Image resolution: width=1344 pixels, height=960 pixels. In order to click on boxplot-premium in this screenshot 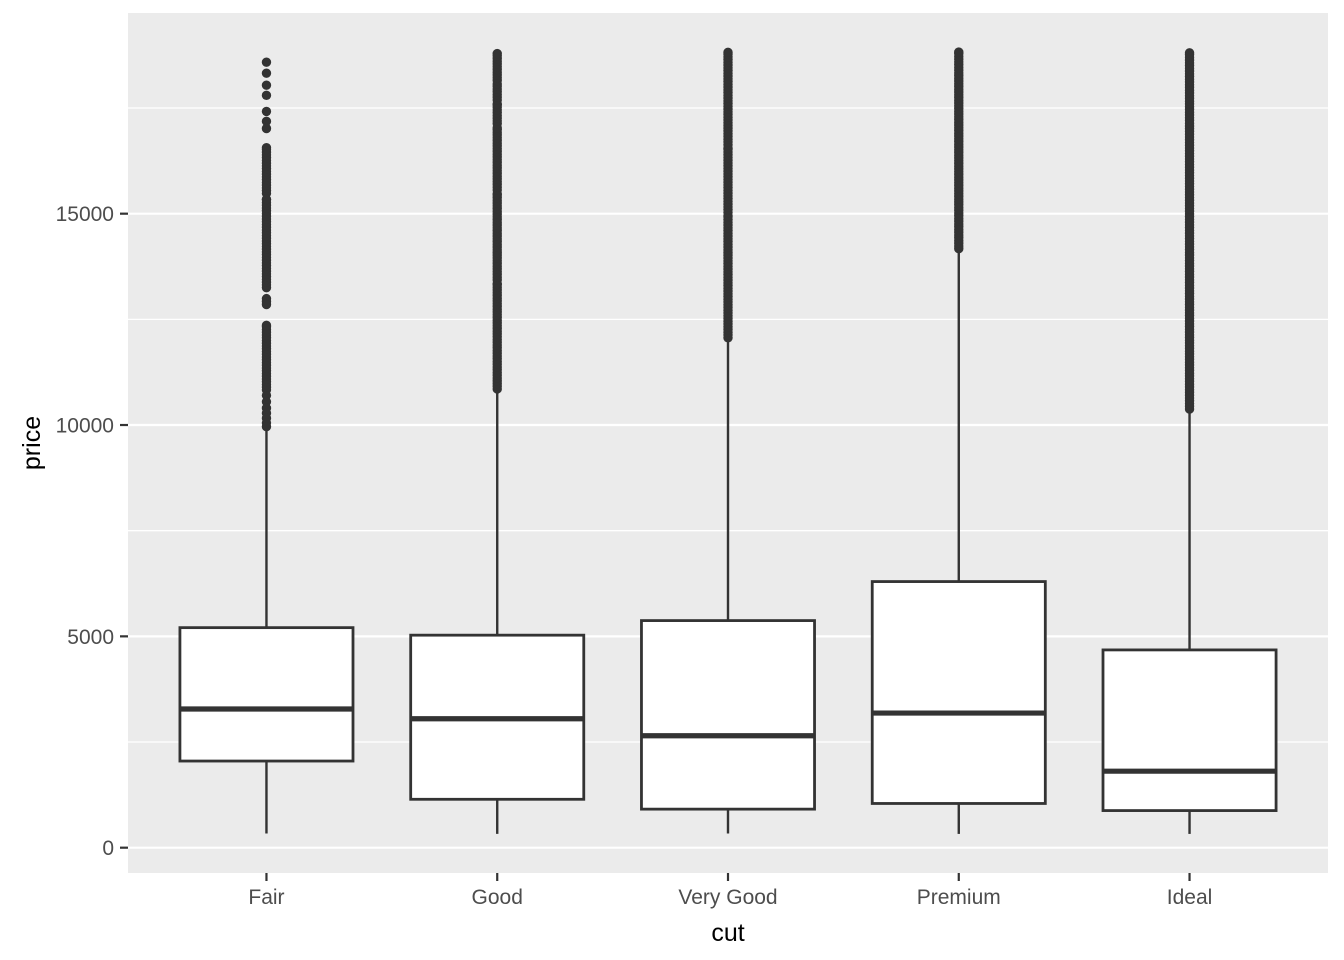, I will do `click(958, 440)`.